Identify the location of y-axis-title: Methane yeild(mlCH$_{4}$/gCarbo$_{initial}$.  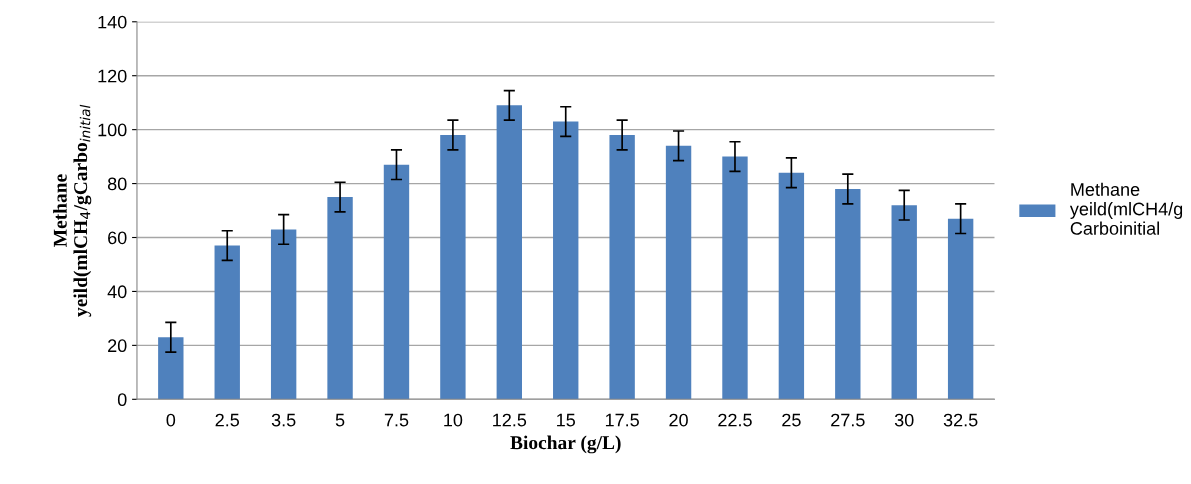
(72, 210).